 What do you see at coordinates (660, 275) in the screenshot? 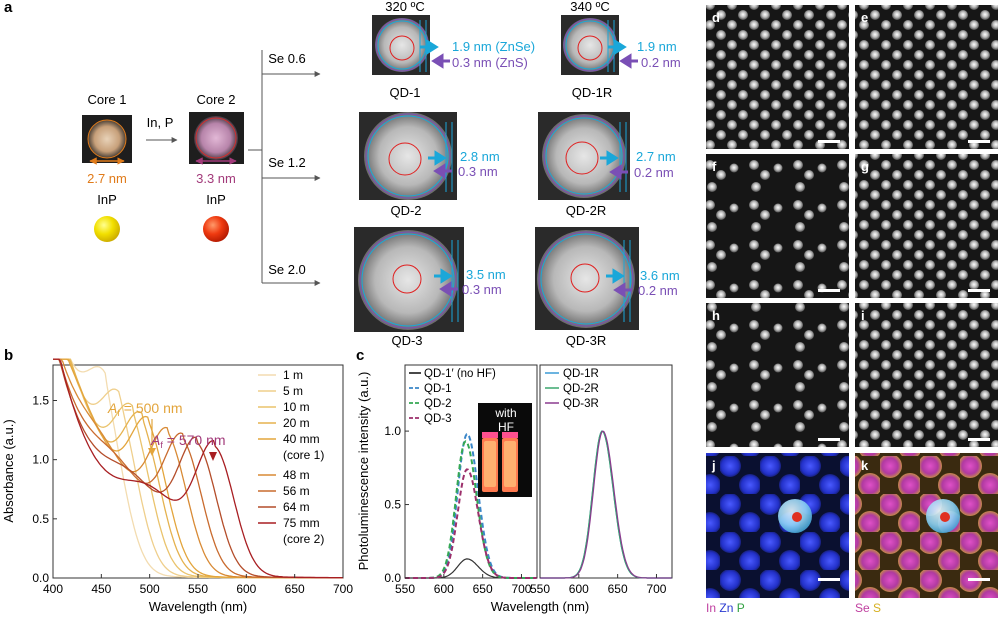
I see `qd3r-znse-label: 3.6 nm` at bounding box center [660, 275].